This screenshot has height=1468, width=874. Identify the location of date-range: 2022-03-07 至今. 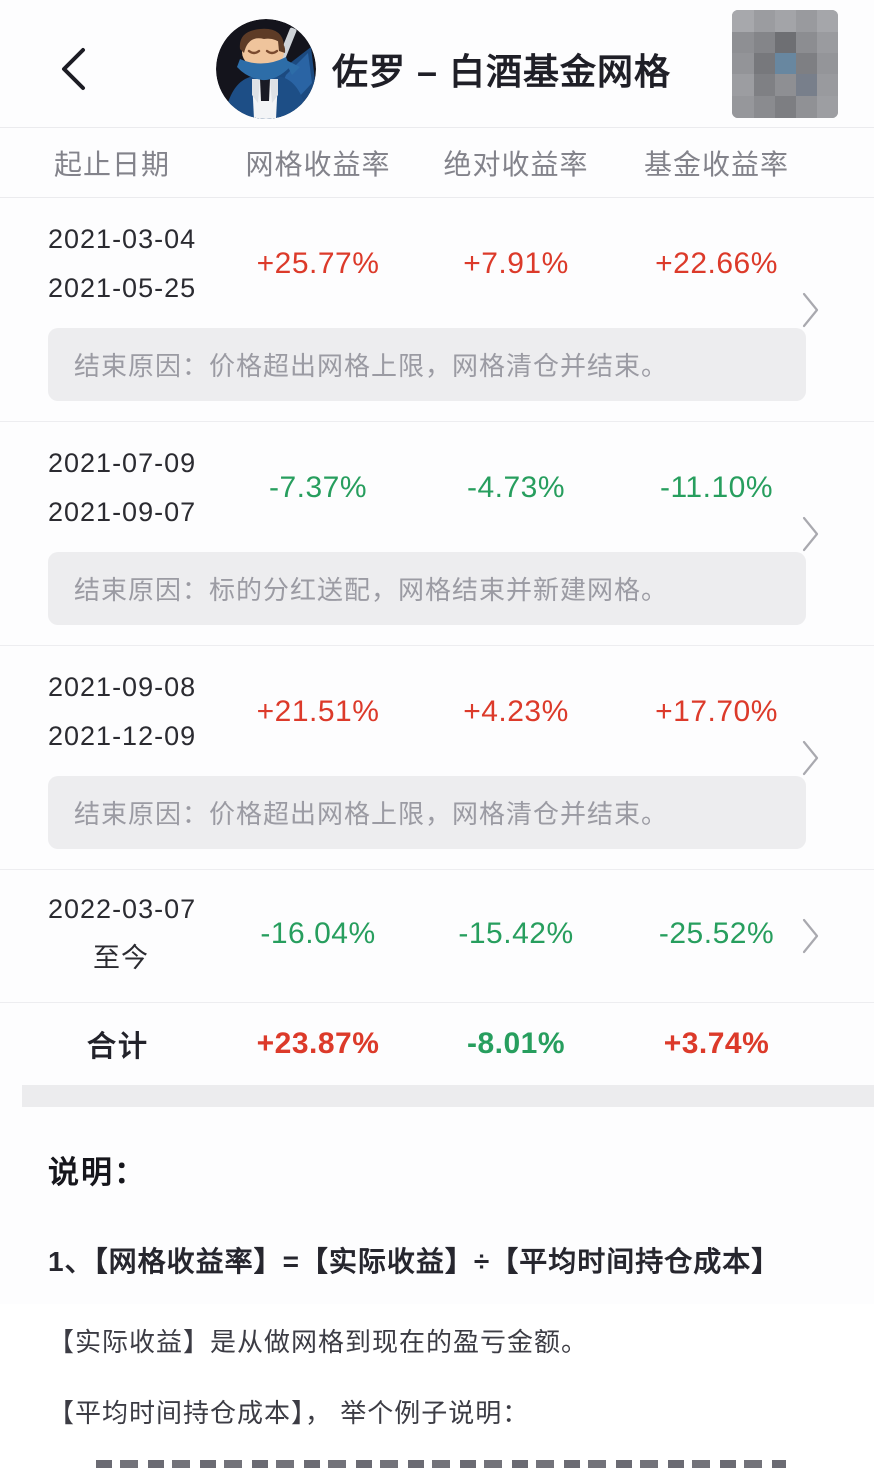
(133, 934).